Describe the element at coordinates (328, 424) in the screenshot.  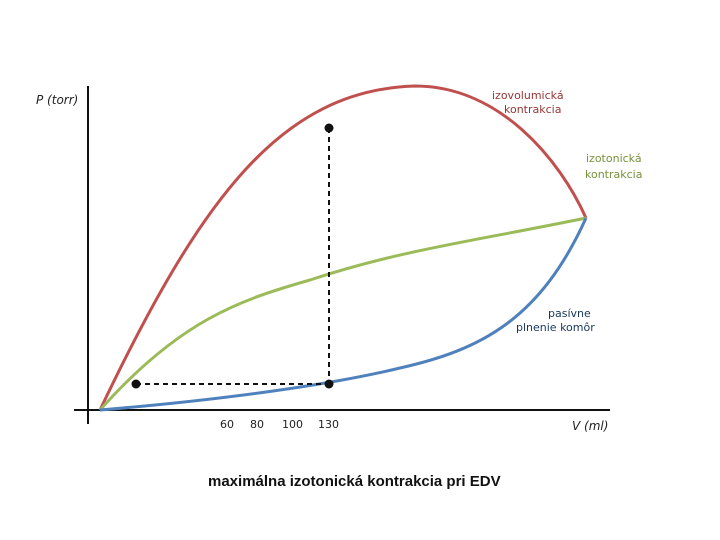
I see `x-tick-label: 130` at that location.